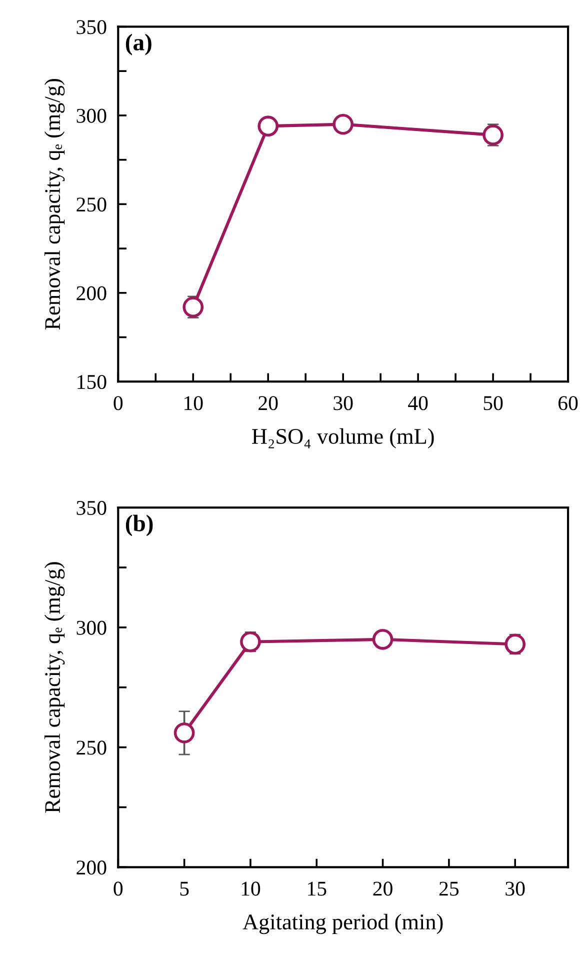 This screenshot has height=954, width=582. I want to click on x-tick-label: 50, so click(493, 403).